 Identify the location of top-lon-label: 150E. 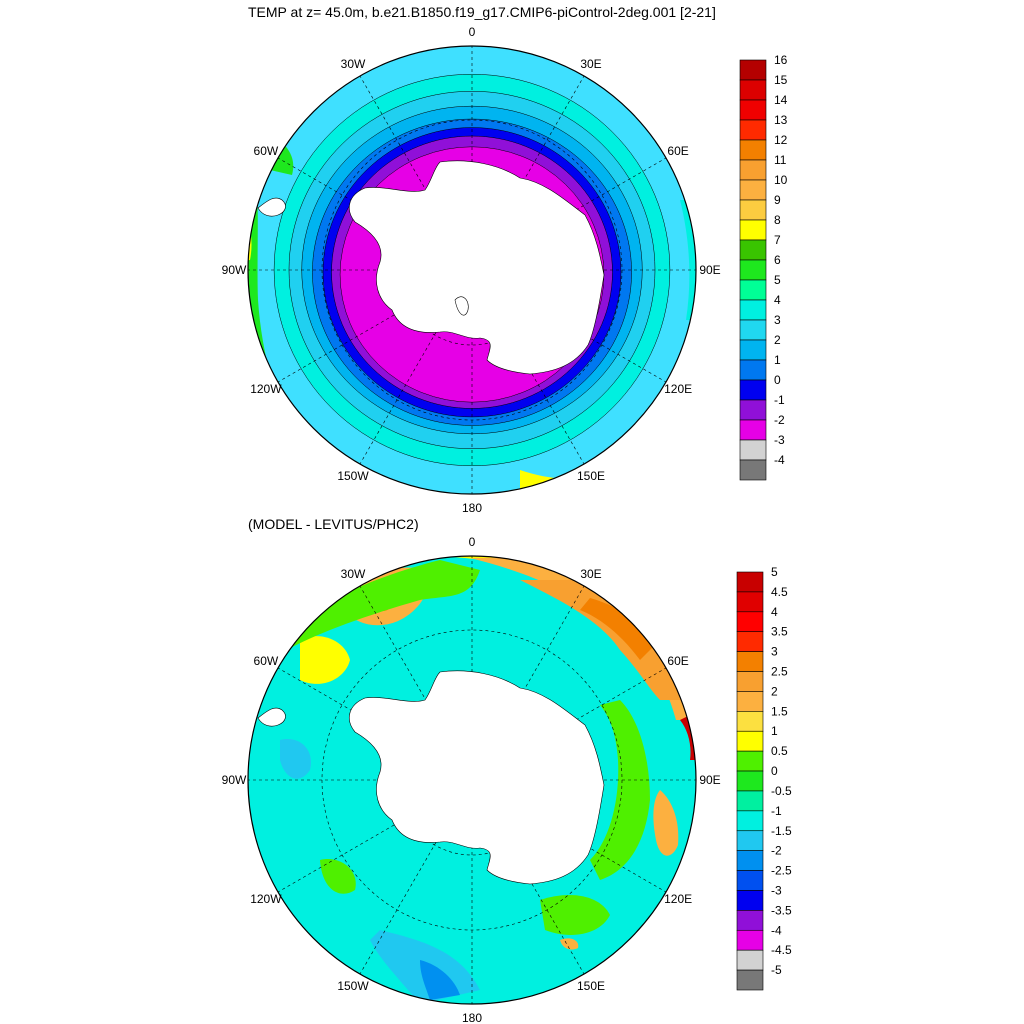
(591, 476).